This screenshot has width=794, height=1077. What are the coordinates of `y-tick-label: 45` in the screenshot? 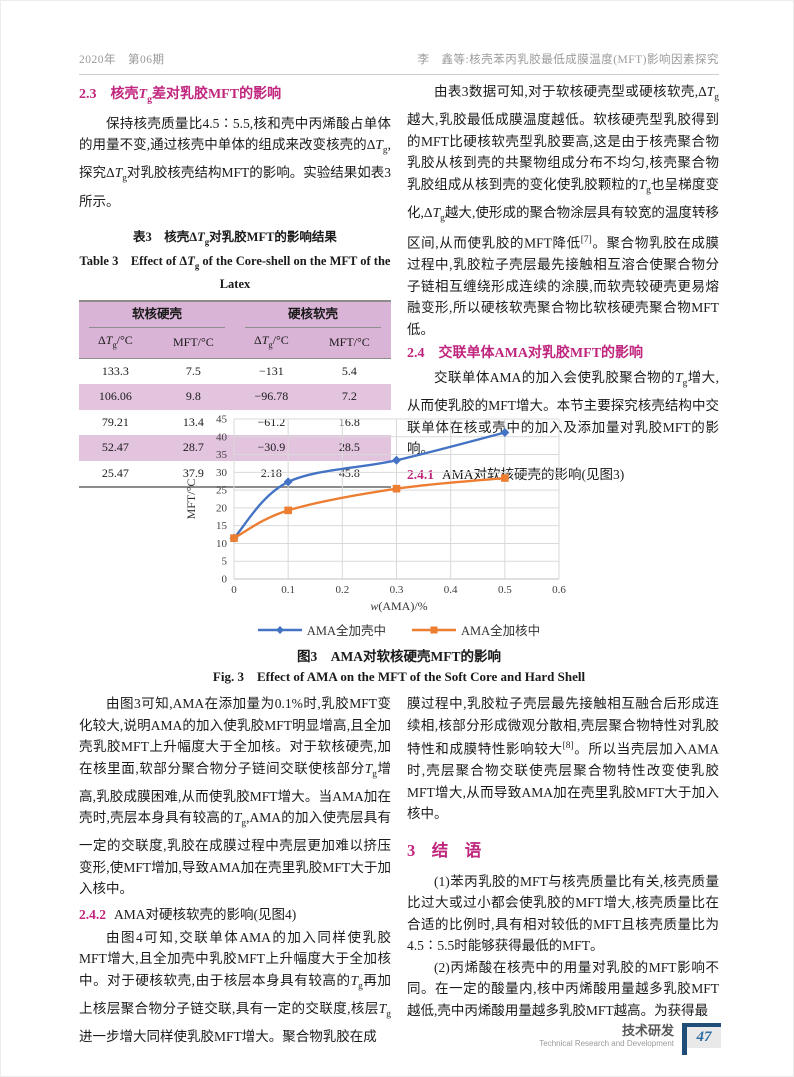 It's located at (222, 420).